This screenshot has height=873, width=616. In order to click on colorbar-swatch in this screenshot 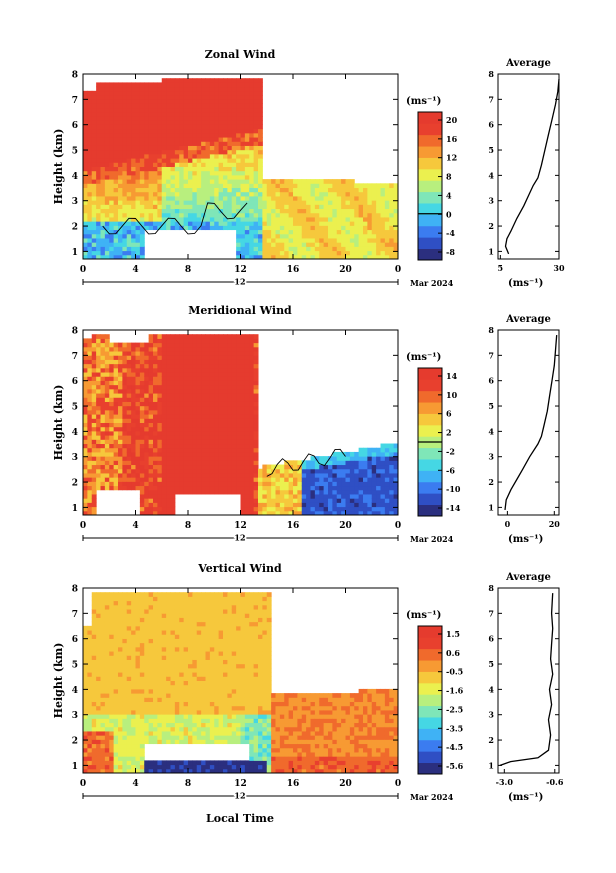, I will do `click(430, 209)`.